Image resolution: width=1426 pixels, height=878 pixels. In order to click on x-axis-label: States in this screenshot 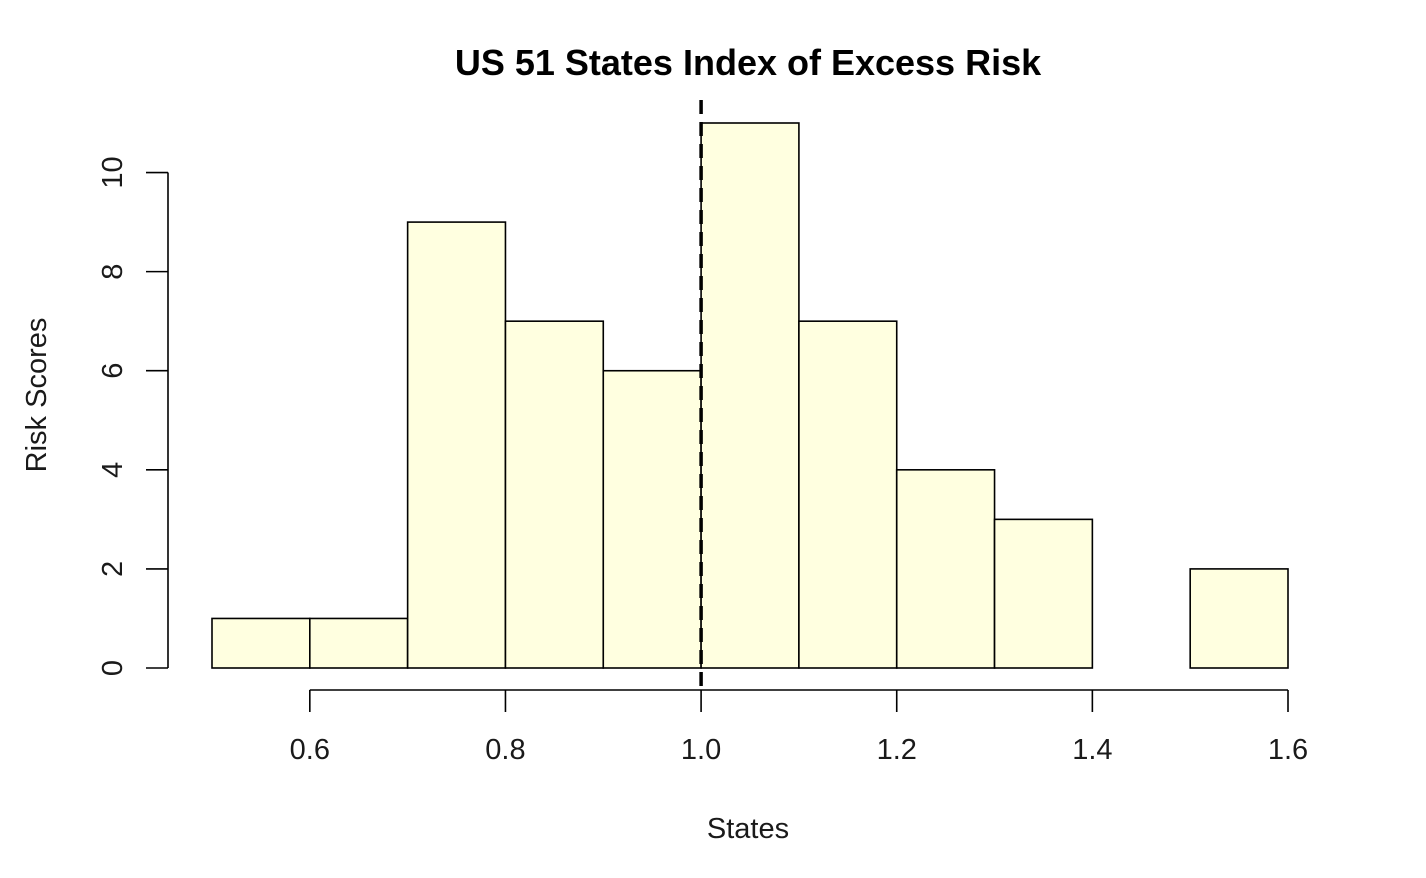, I will do `click(748, 829)`.